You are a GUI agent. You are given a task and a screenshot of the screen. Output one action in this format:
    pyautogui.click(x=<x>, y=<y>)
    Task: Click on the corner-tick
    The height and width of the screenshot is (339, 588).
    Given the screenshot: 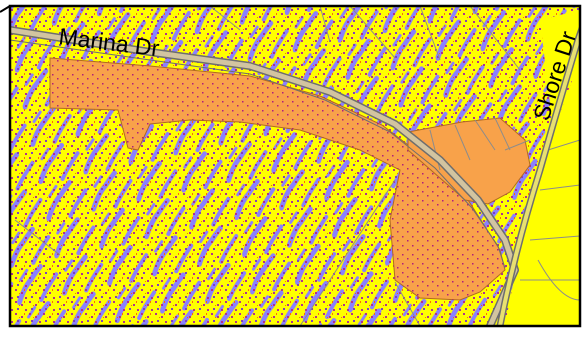 What is the action you would take?
    pyautogui.click(x=5, y=9)
    